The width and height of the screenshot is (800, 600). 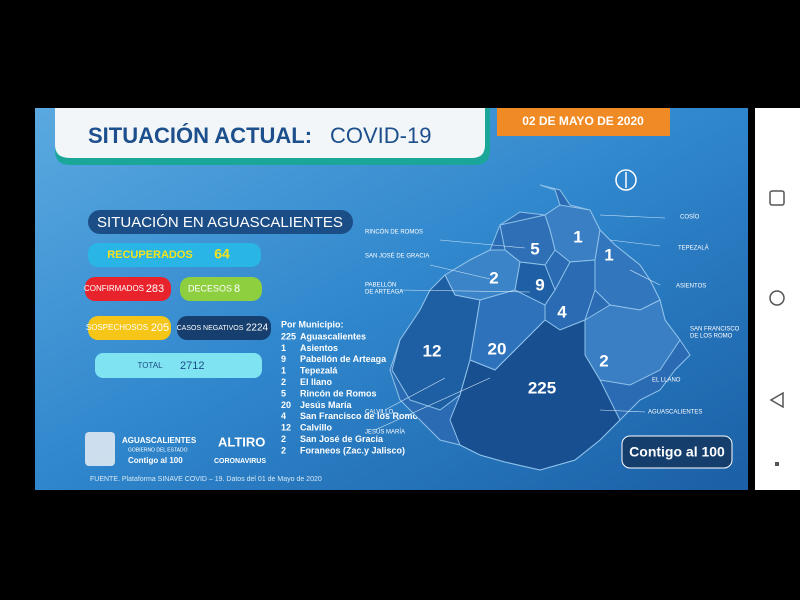 I want to click on row-name: Jesús María, so click(x=326, y=405).